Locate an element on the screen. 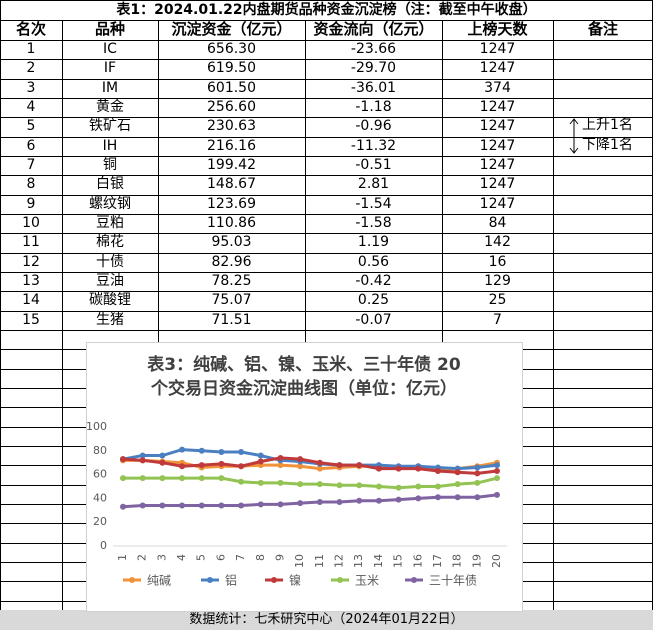 This screenshot has width=653, height=630. cell: 13 is located at coordinates (31, 280).